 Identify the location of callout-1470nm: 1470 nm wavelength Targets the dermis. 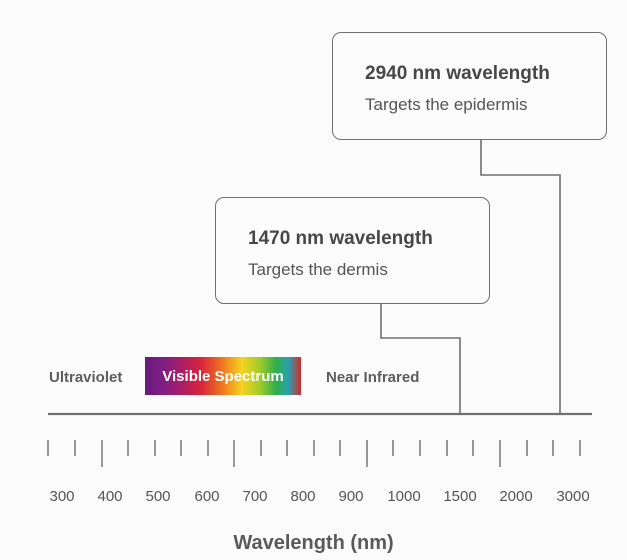
(352, 250).